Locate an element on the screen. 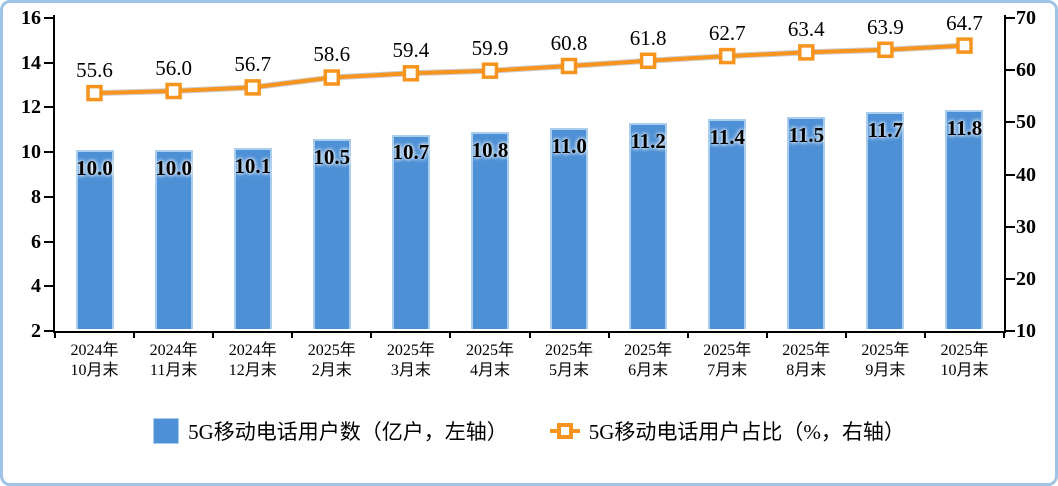 This screenshot has height=486, width=1058. line-value-label: 61.8 is located at coordinates (648, 37).